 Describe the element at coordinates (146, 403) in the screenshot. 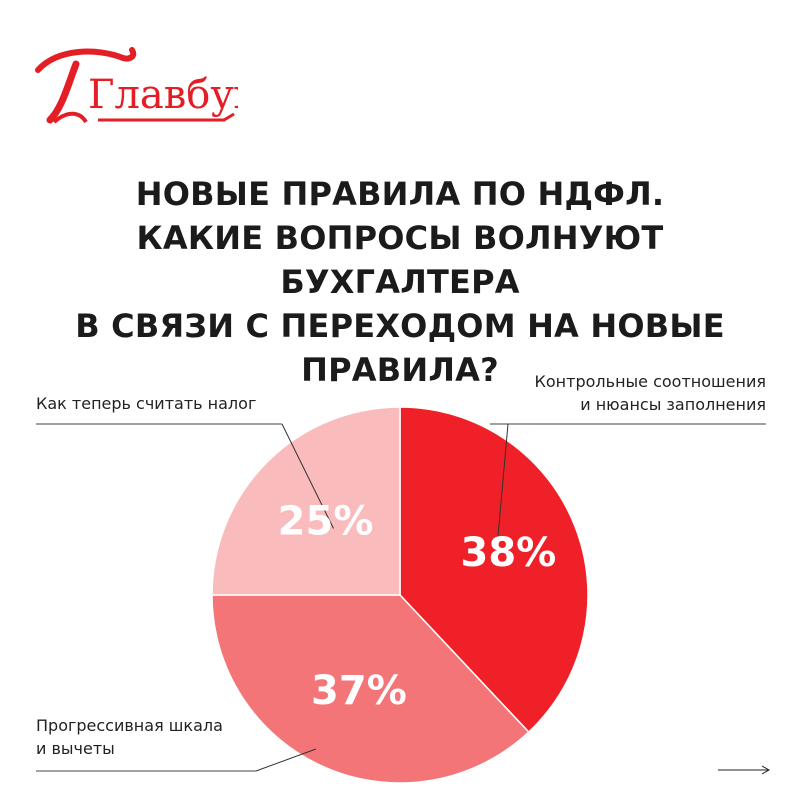

I see `slice-category-label: Как теперь считать налог` at that location.